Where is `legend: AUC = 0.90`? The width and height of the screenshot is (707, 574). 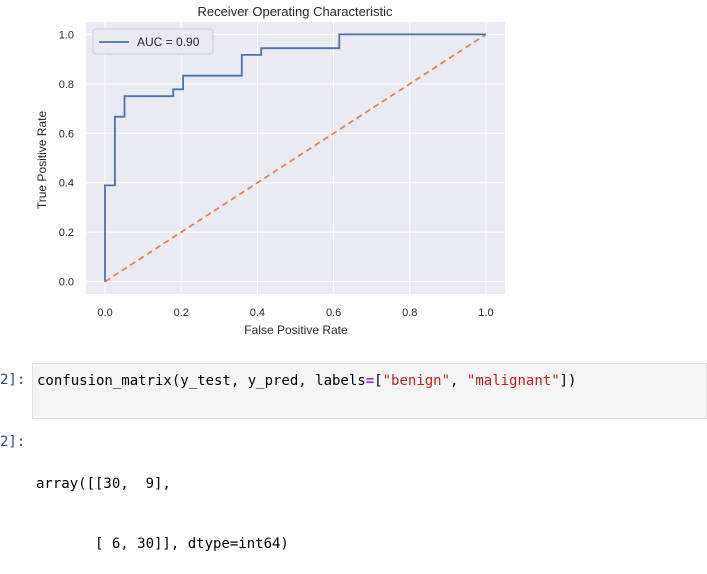 legend: AUC = 0.90 is located at coordinates (153, 41).